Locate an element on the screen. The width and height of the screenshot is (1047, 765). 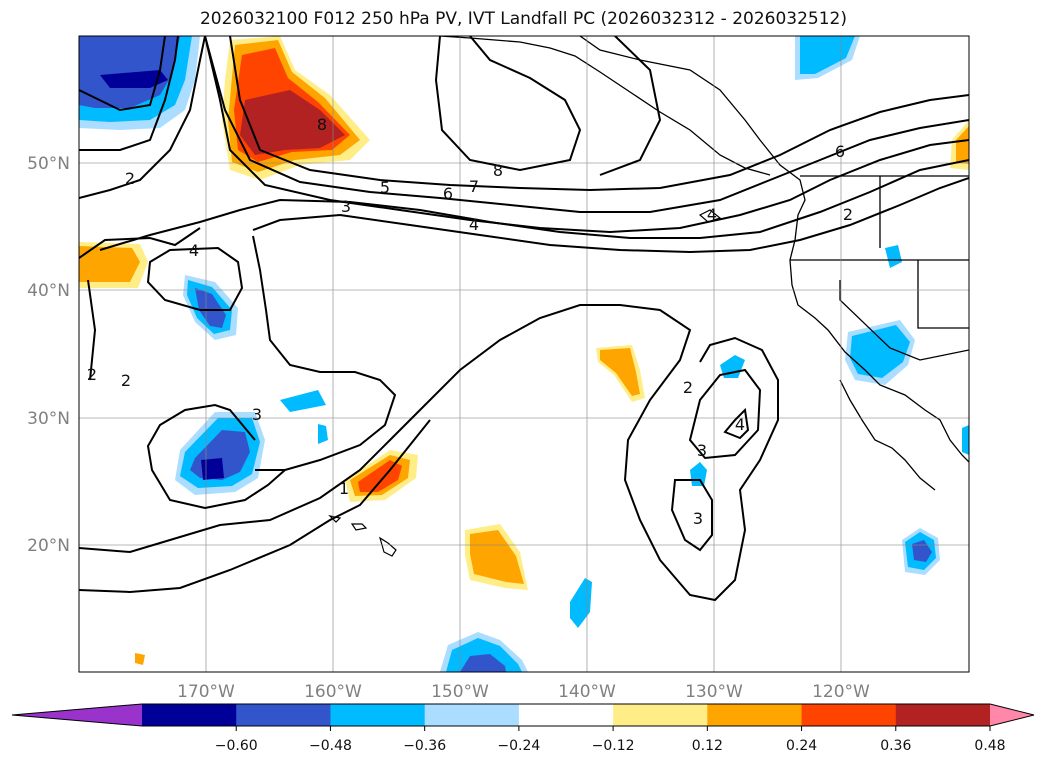
colorbar-tick-label: 0.24 is located at coordinates (801, 746).